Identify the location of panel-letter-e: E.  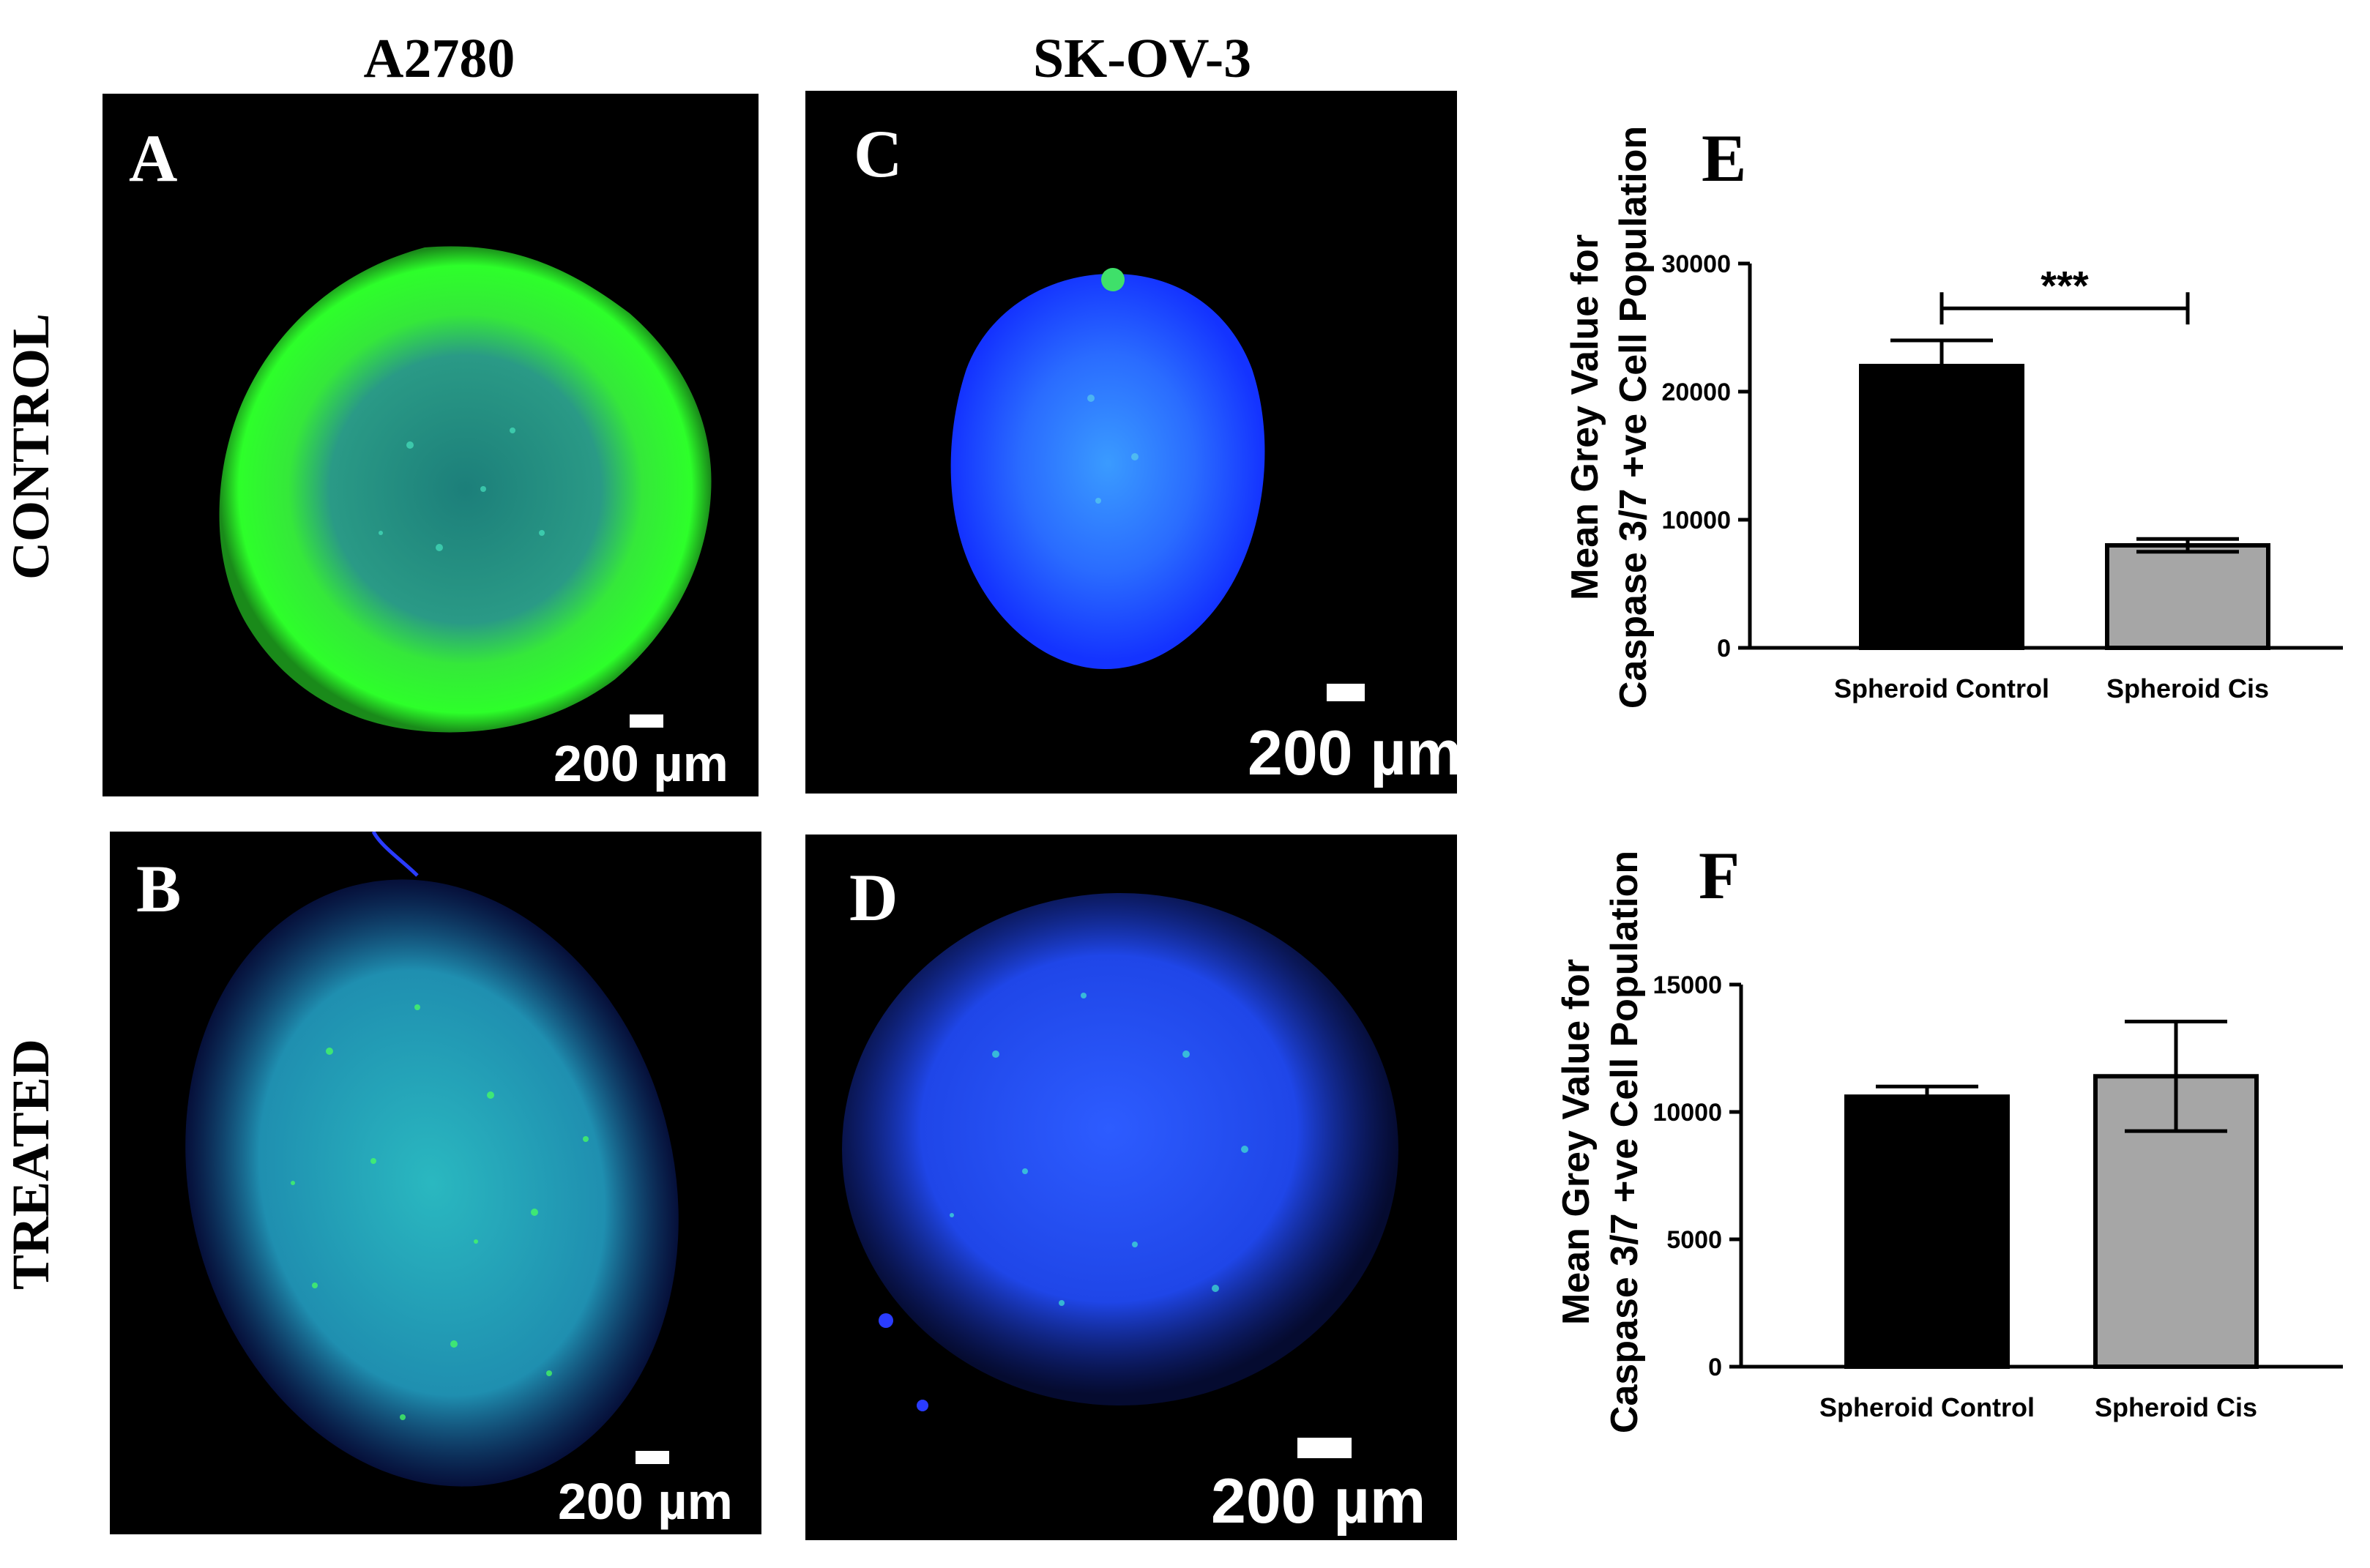
(1724, 158).